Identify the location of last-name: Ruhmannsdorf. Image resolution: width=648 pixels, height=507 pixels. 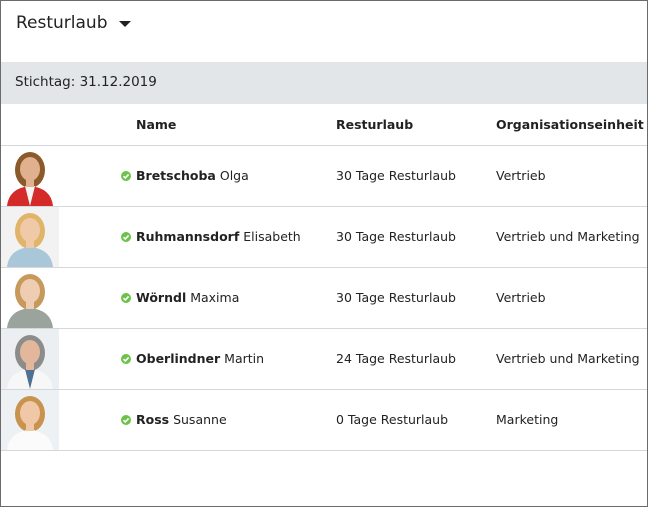
(188, 236).